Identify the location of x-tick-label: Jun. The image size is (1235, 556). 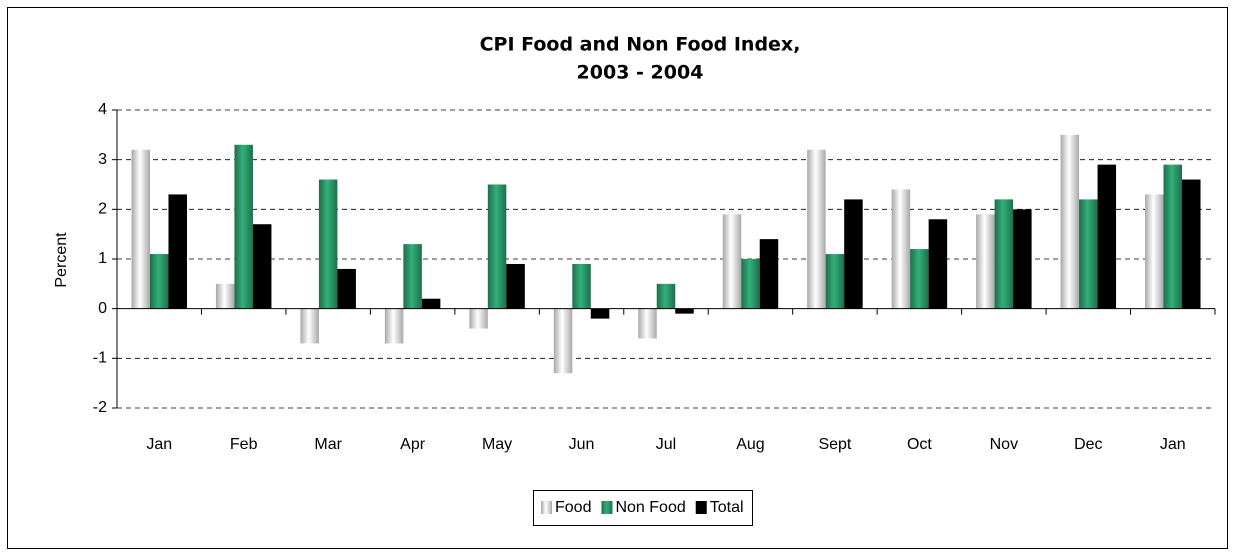
(582, 444).